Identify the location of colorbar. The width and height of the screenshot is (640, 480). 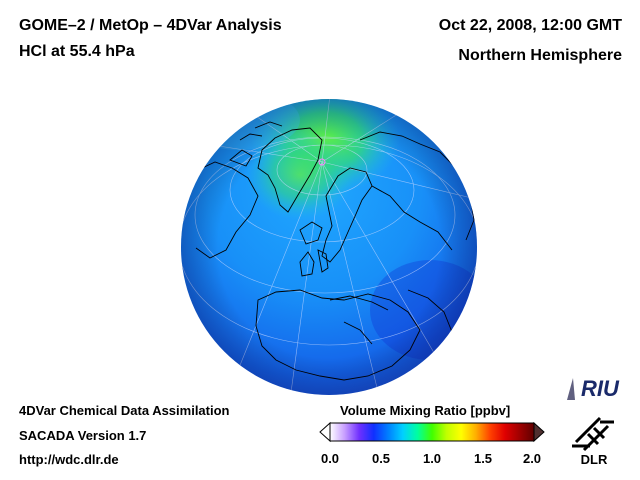
(432, 432).